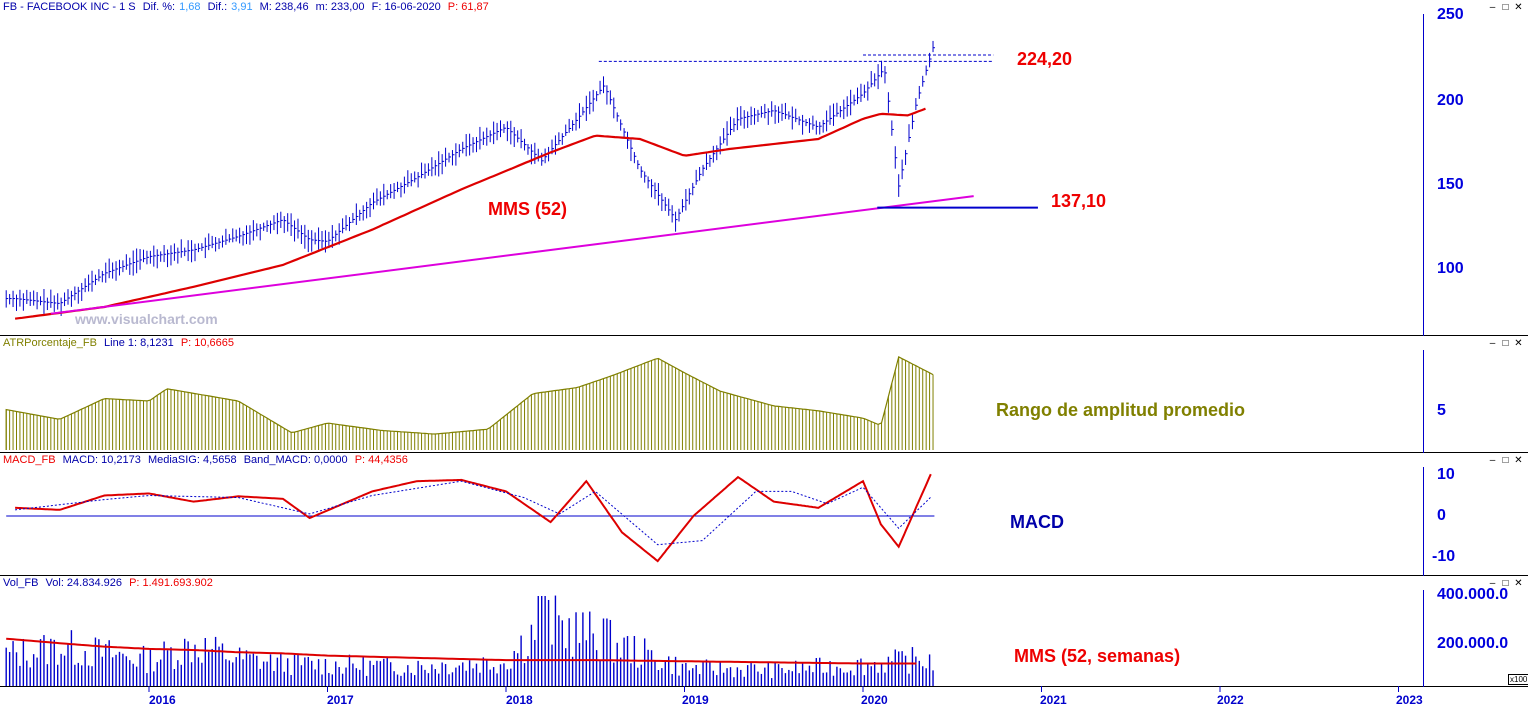  Describe the element at coordinates (69, 7) in the screenshot. I see `symbol-label: FB - FACEBOOK INC - 1 S` at that location.